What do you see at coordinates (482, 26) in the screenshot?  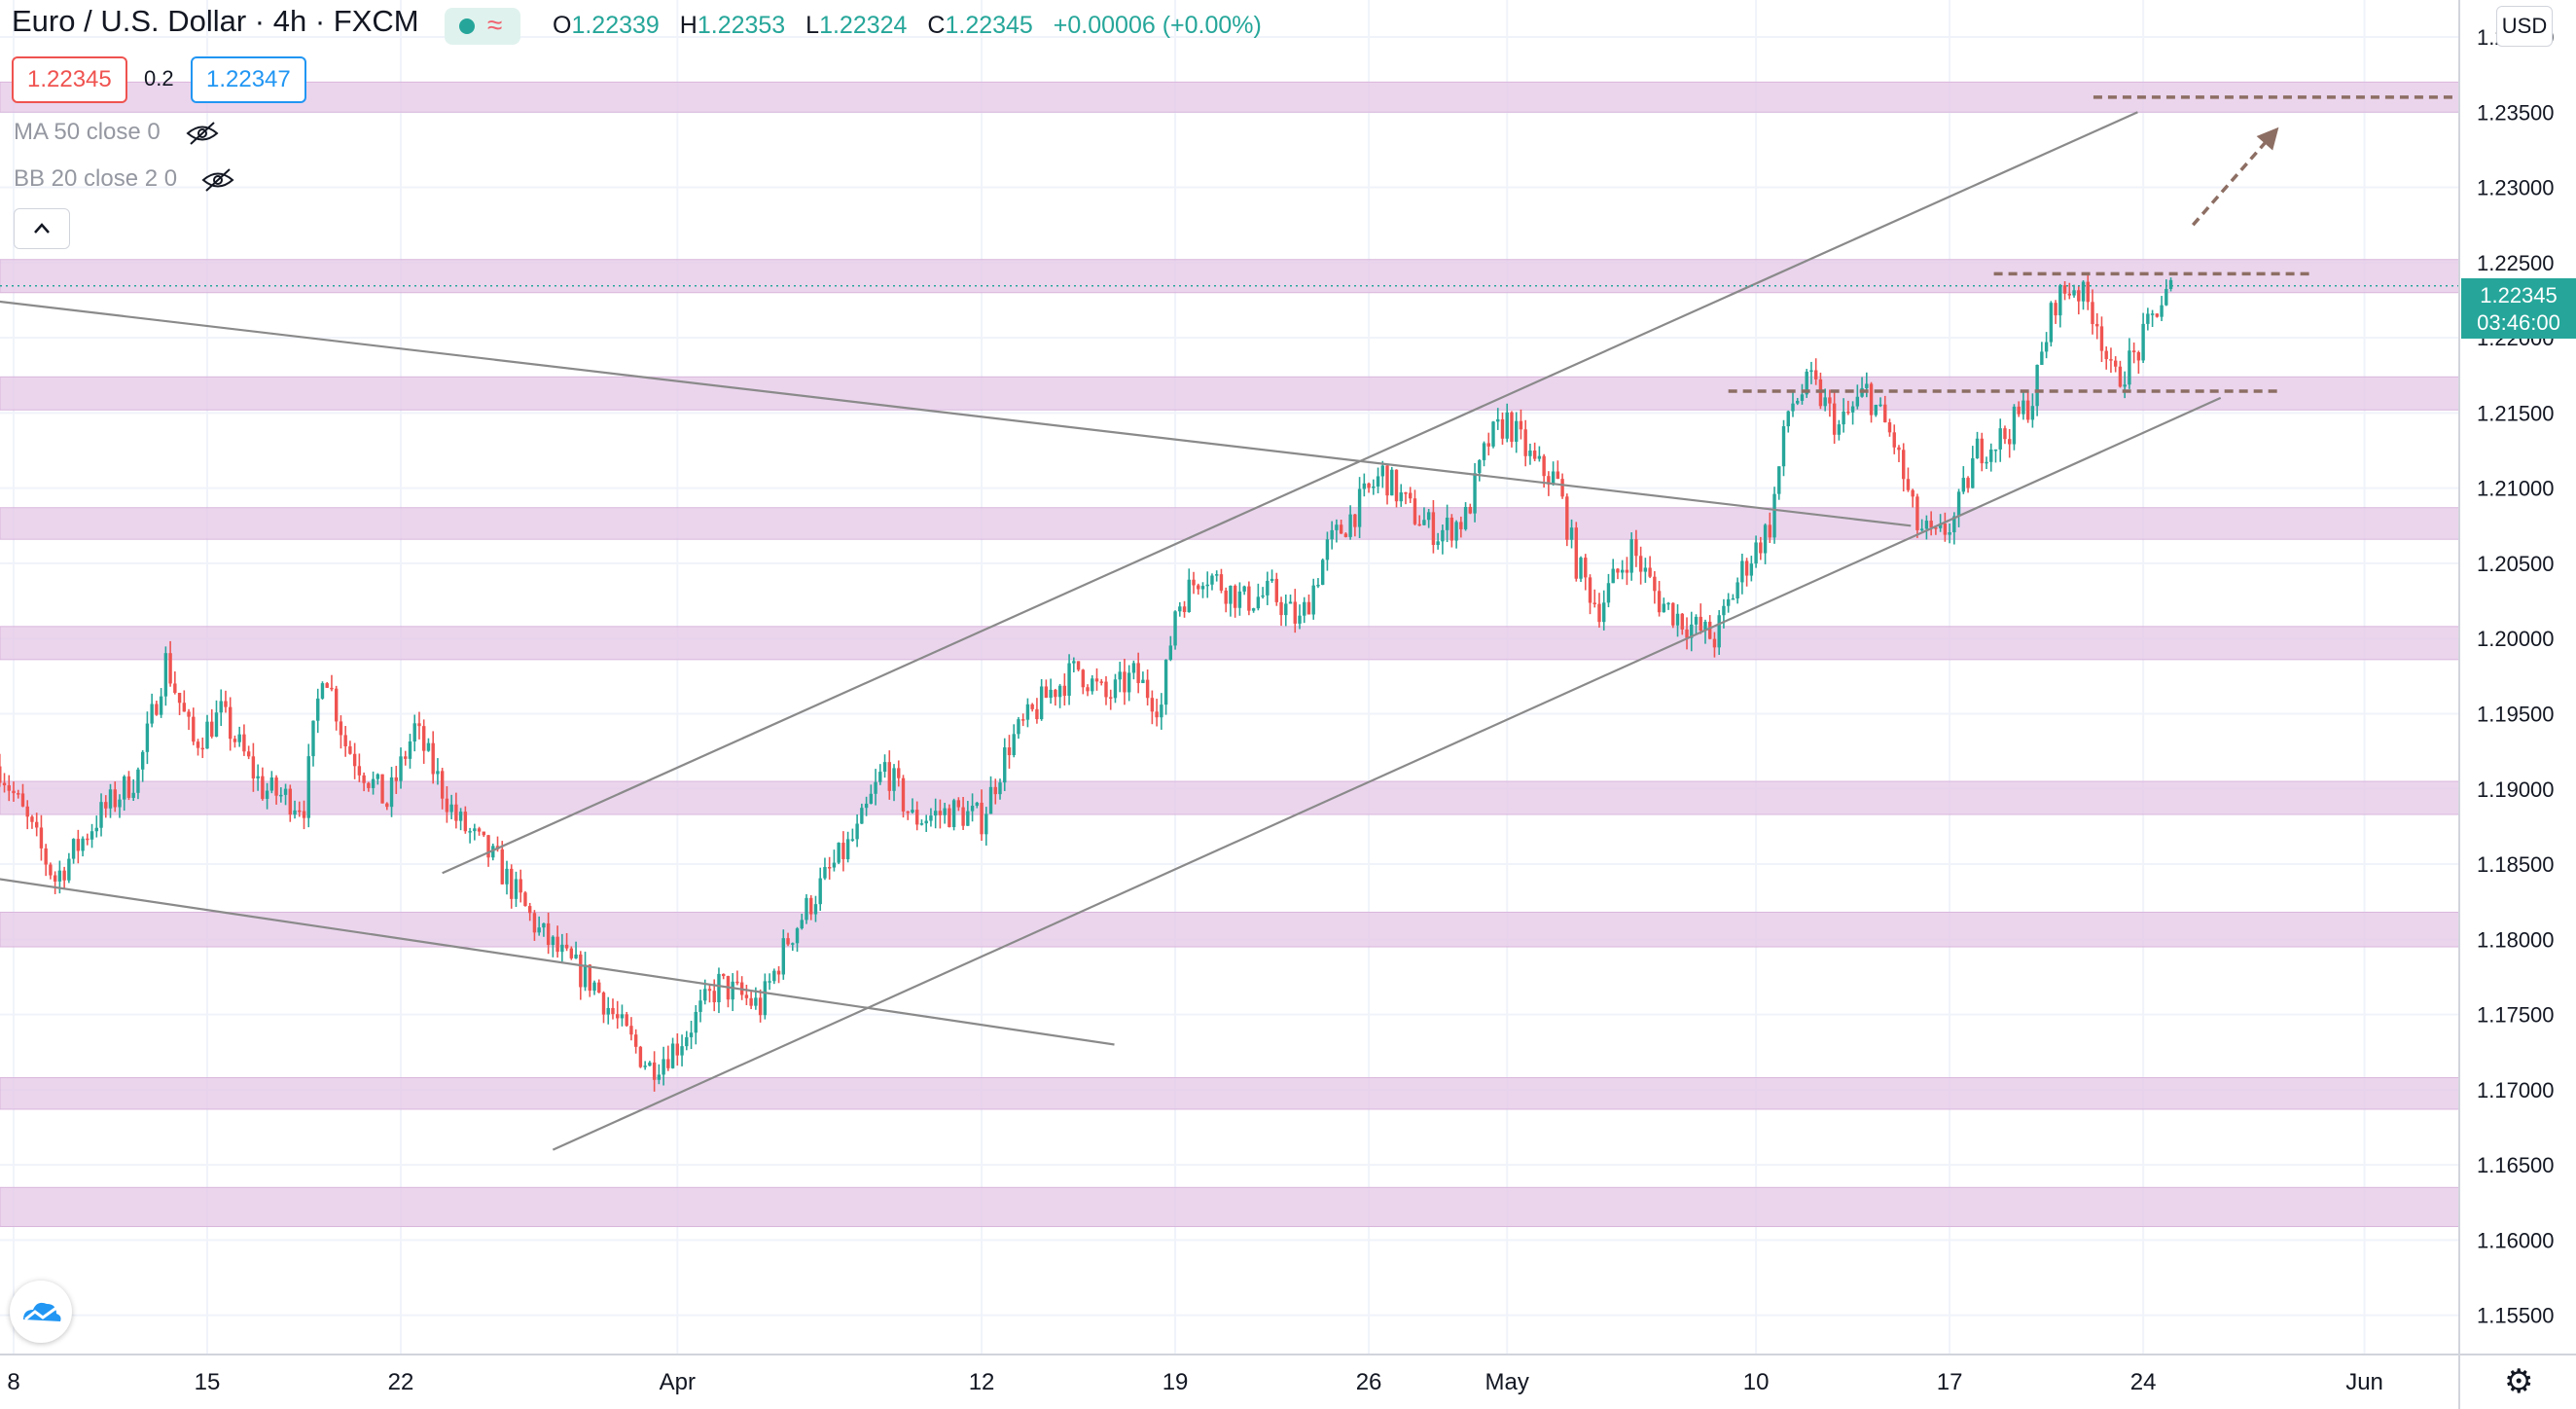 I see `market-status-pill: ≈` at bounding box center [482, 26].